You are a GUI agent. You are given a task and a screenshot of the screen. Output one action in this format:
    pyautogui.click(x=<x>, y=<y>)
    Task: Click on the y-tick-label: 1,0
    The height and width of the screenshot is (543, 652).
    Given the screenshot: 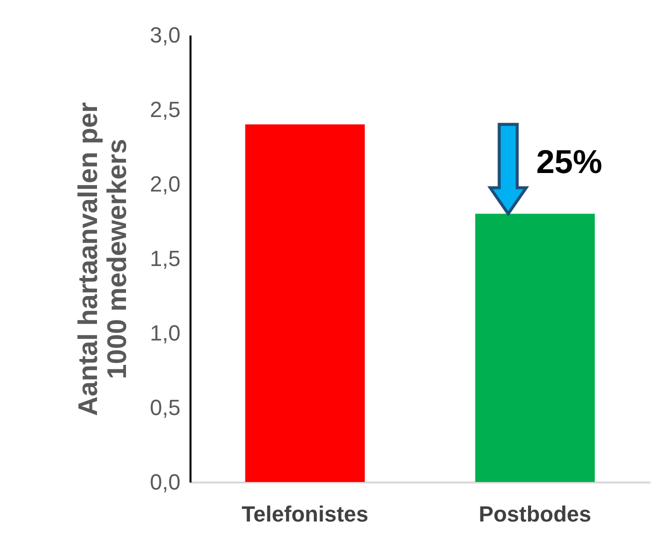 What is the action you would take?
    pyautogui.click(x=165, y=333)
    